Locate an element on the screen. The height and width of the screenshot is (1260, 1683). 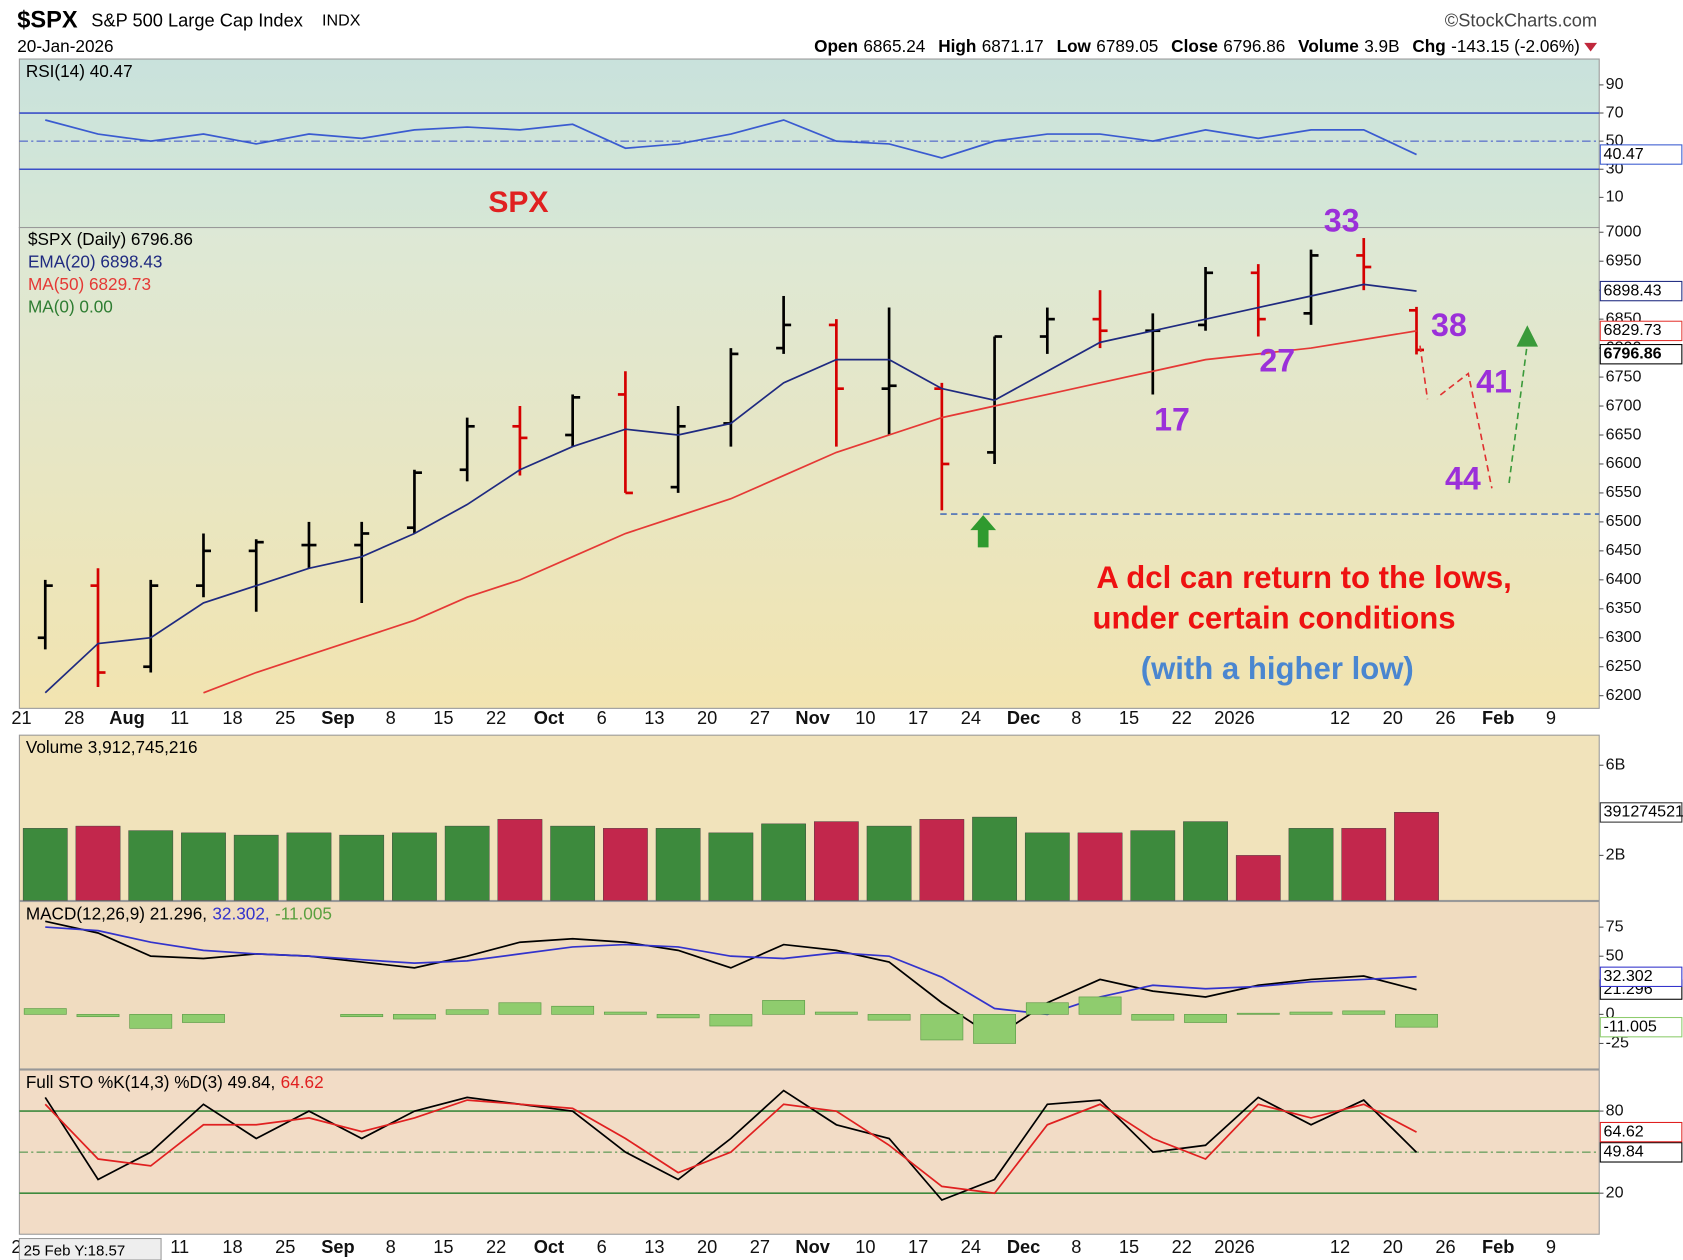
y-tick-label: 20 is located at coordinates (1615, 1192).